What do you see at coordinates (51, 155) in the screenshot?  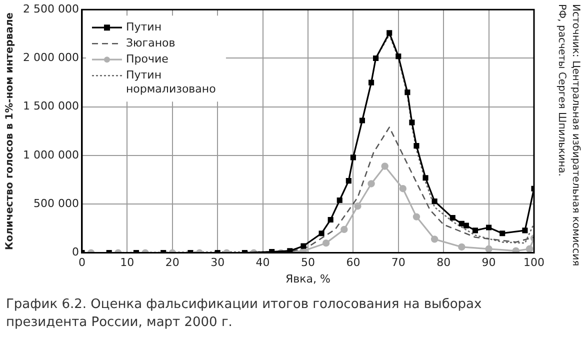 I see `y-tick-label: 1 000 000` at bounding box center [51, 155].